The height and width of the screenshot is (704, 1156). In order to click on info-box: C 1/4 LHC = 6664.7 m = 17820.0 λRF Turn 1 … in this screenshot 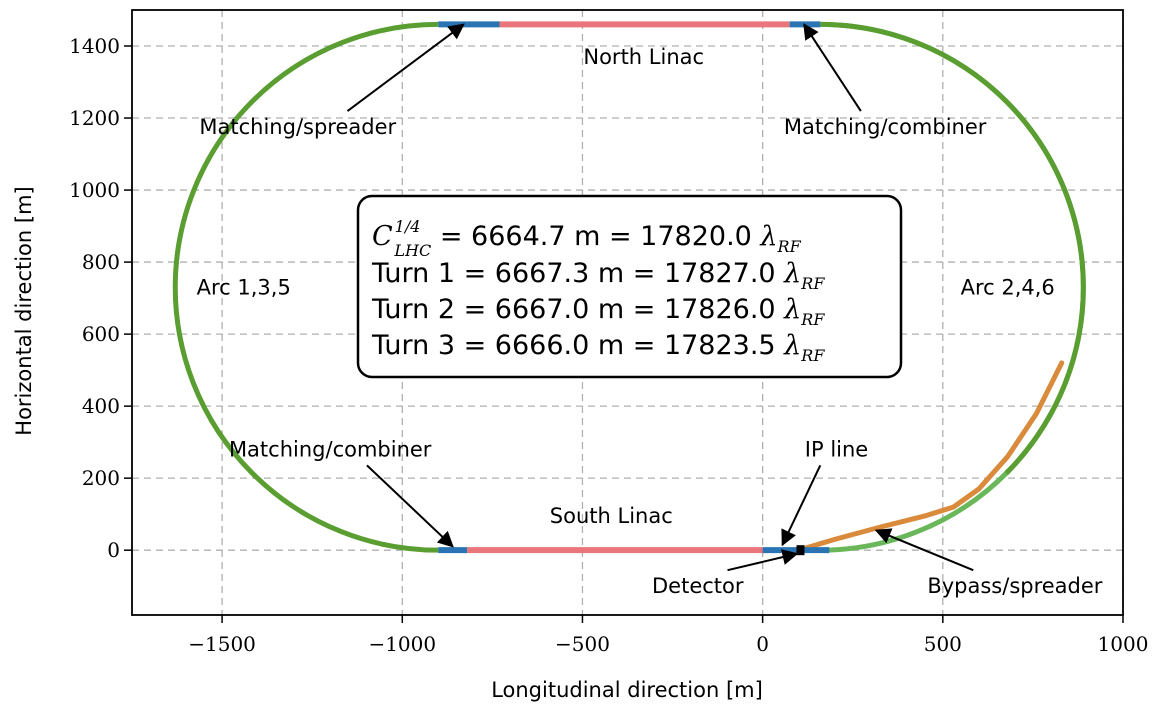, I will do `click(629, 286)`.